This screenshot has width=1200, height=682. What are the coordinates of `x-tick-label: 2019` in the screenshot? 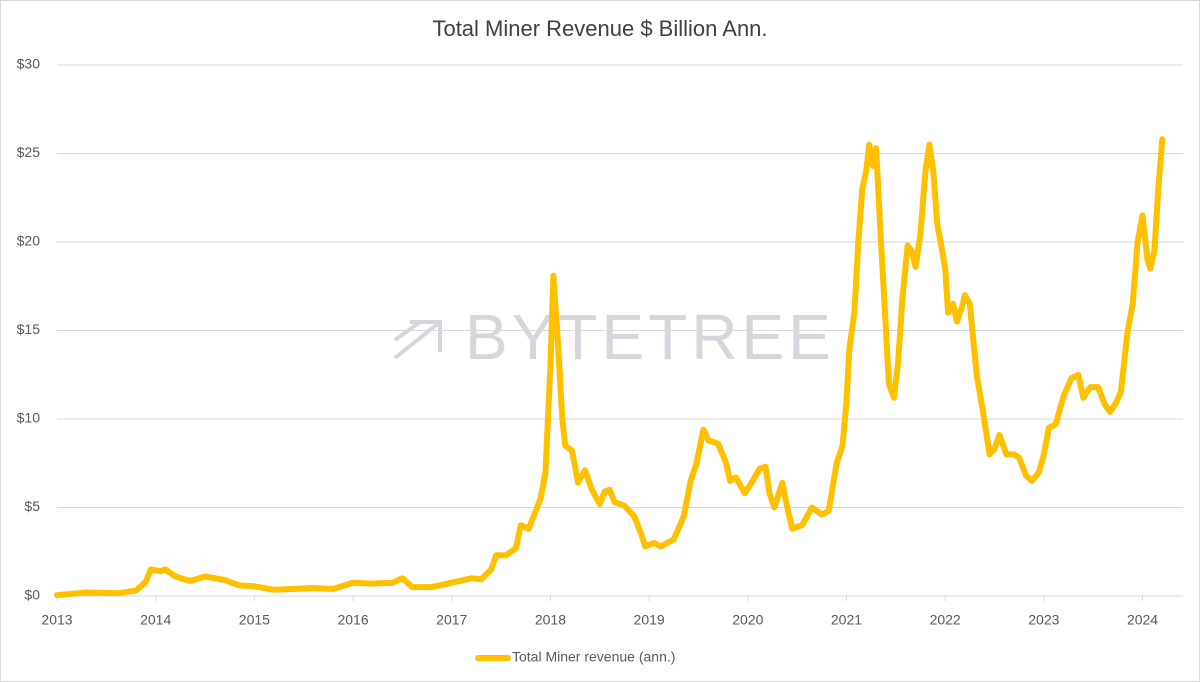 It's located at (649, 620).